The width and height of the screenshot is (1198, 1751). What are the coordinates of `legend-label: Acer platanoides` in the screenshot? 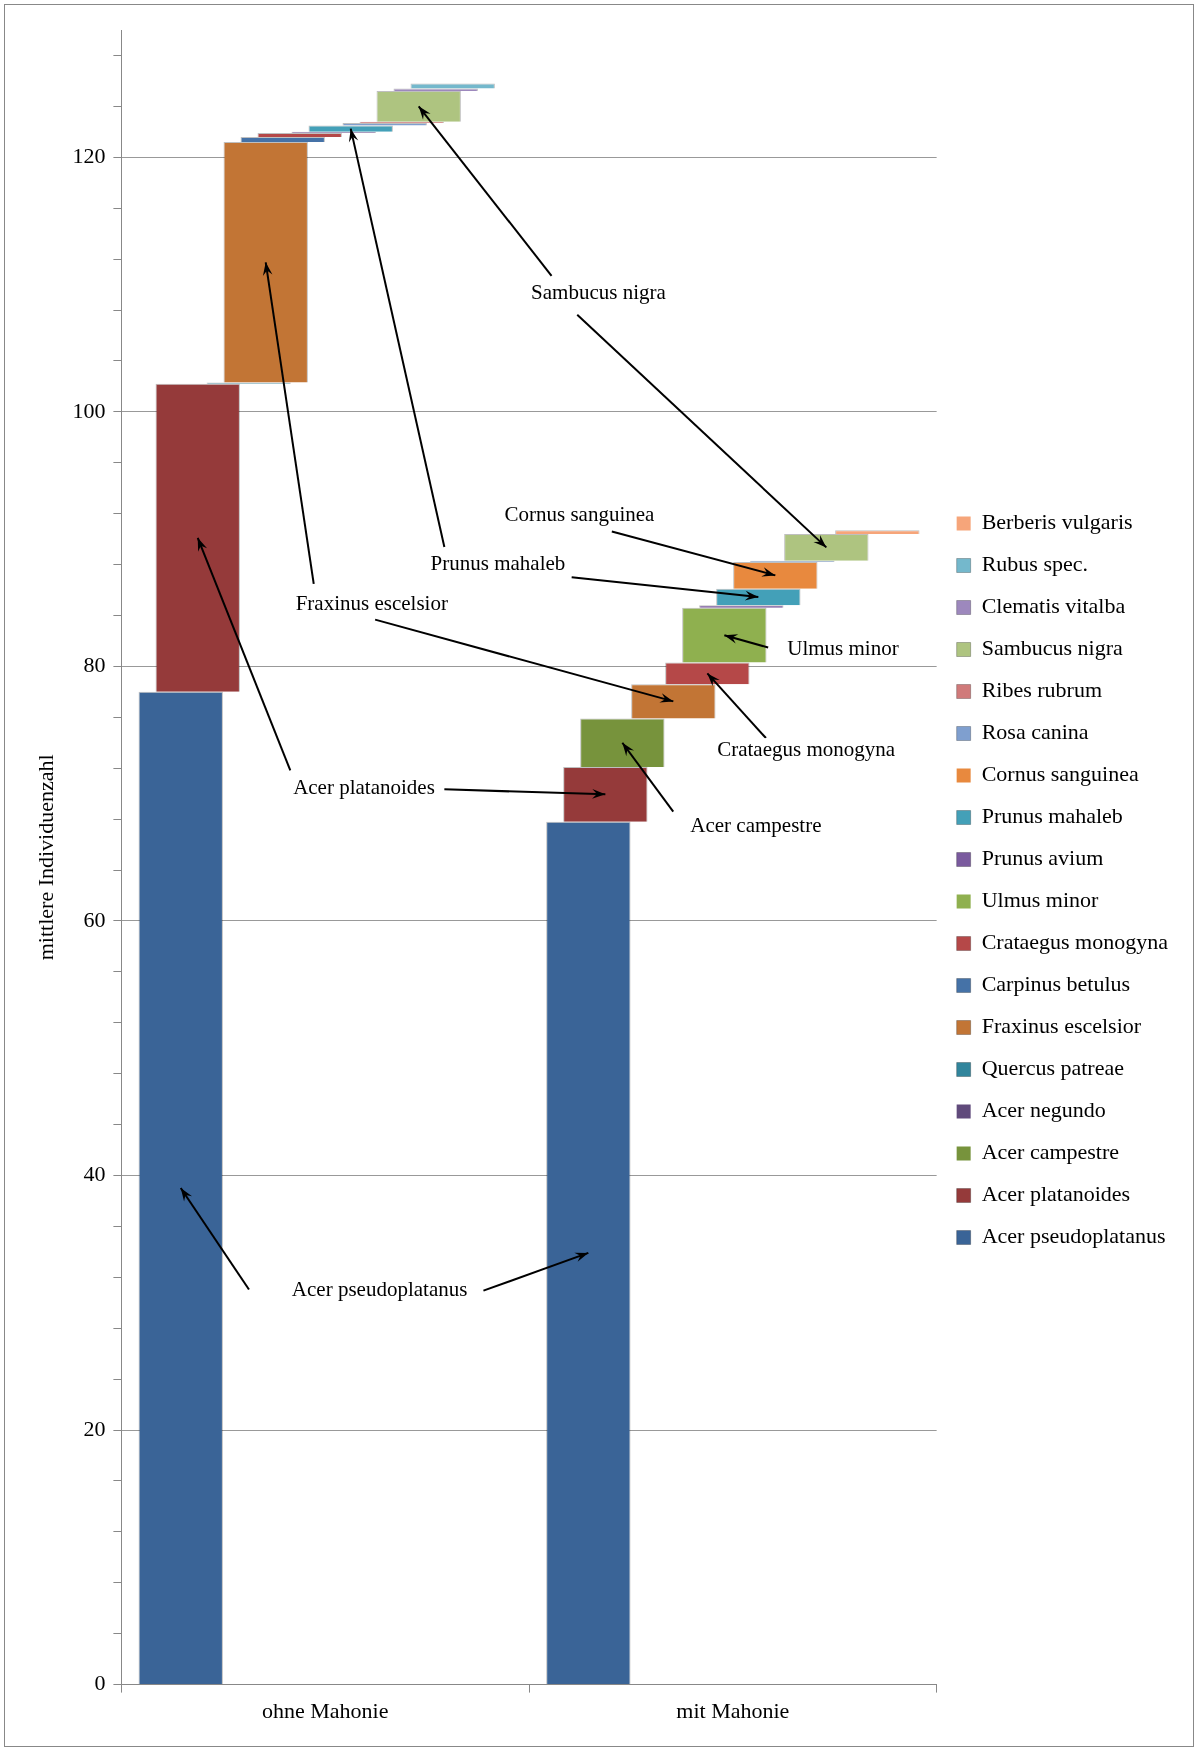 It's located at (1056, 1194).